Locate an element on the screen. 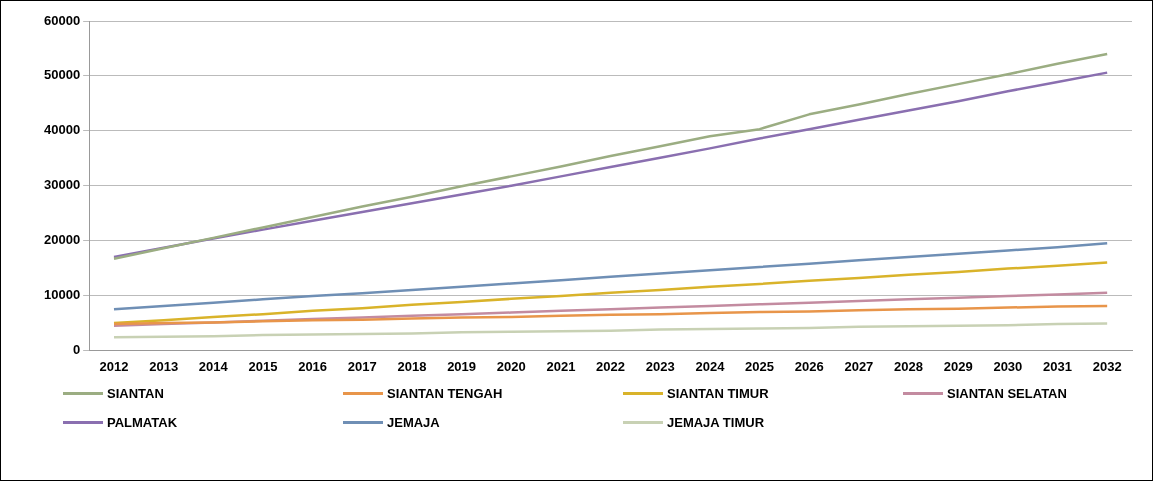 The height and width of the screenshot is (481, 1153). x-tick-label: 2021 is located at coordinates (561, 366).